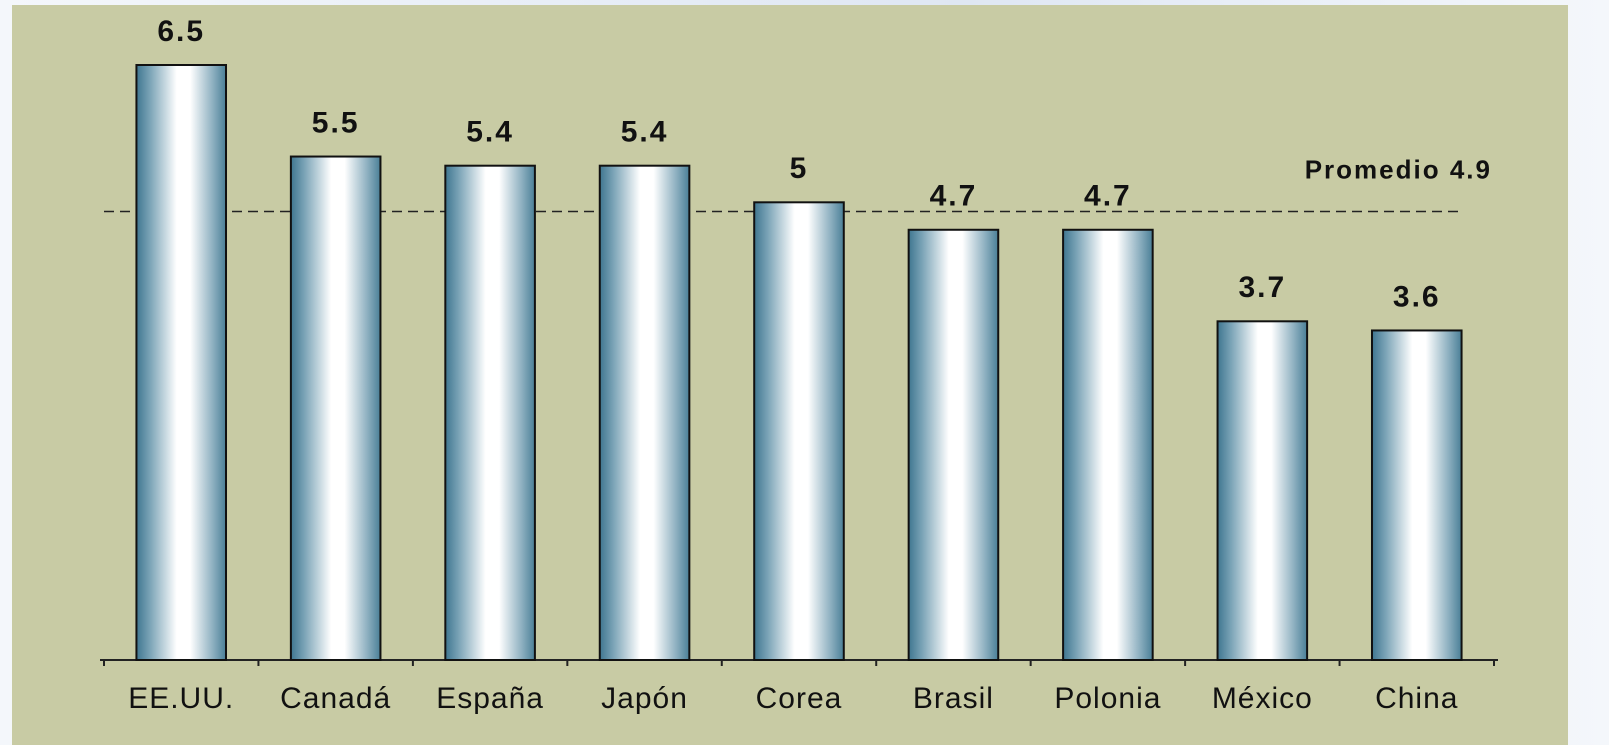 This screenshot has width=1609, height=745. Describe the element at coordinates (1262, 287) in the screenshot. I see `value-label: 3.7` at that location.